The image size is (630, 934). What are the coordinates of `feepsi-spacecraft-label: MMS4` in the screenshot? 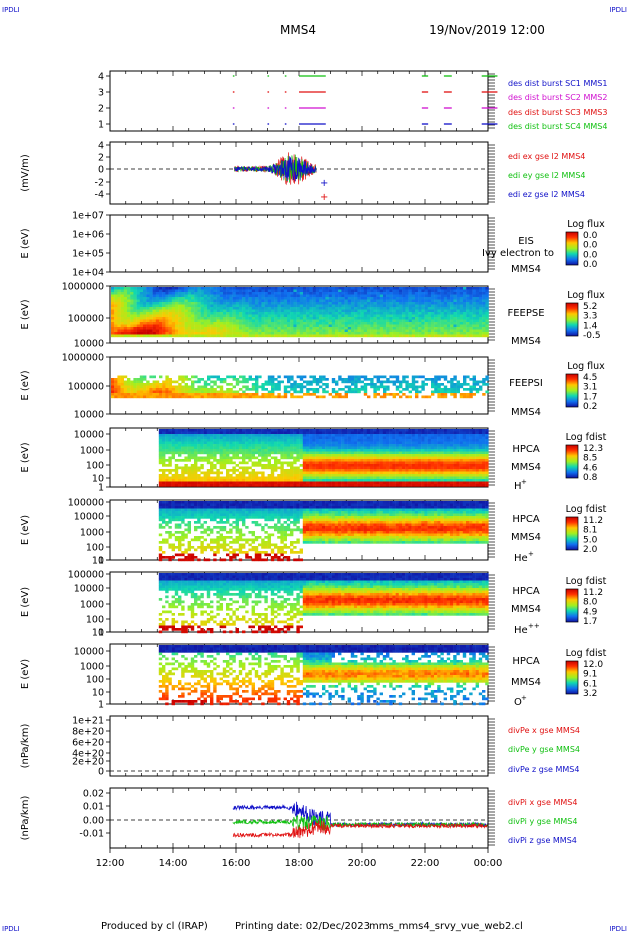 It's located at (526, 412).